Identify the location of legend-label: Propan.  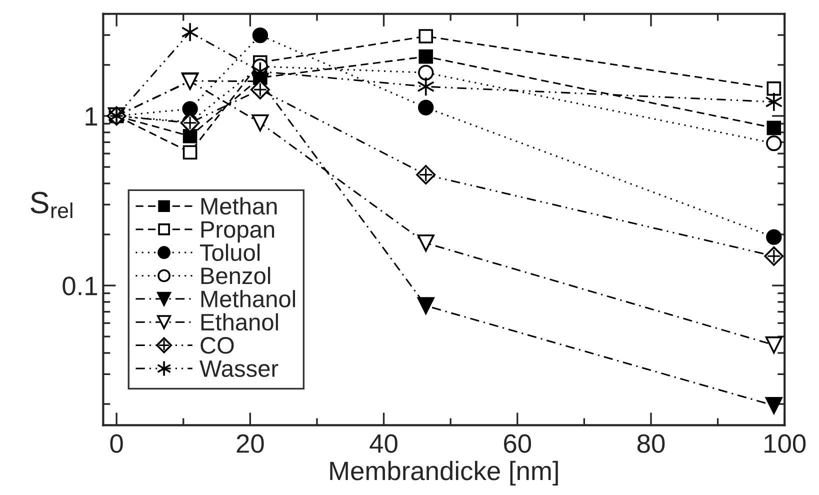
(237, 231).